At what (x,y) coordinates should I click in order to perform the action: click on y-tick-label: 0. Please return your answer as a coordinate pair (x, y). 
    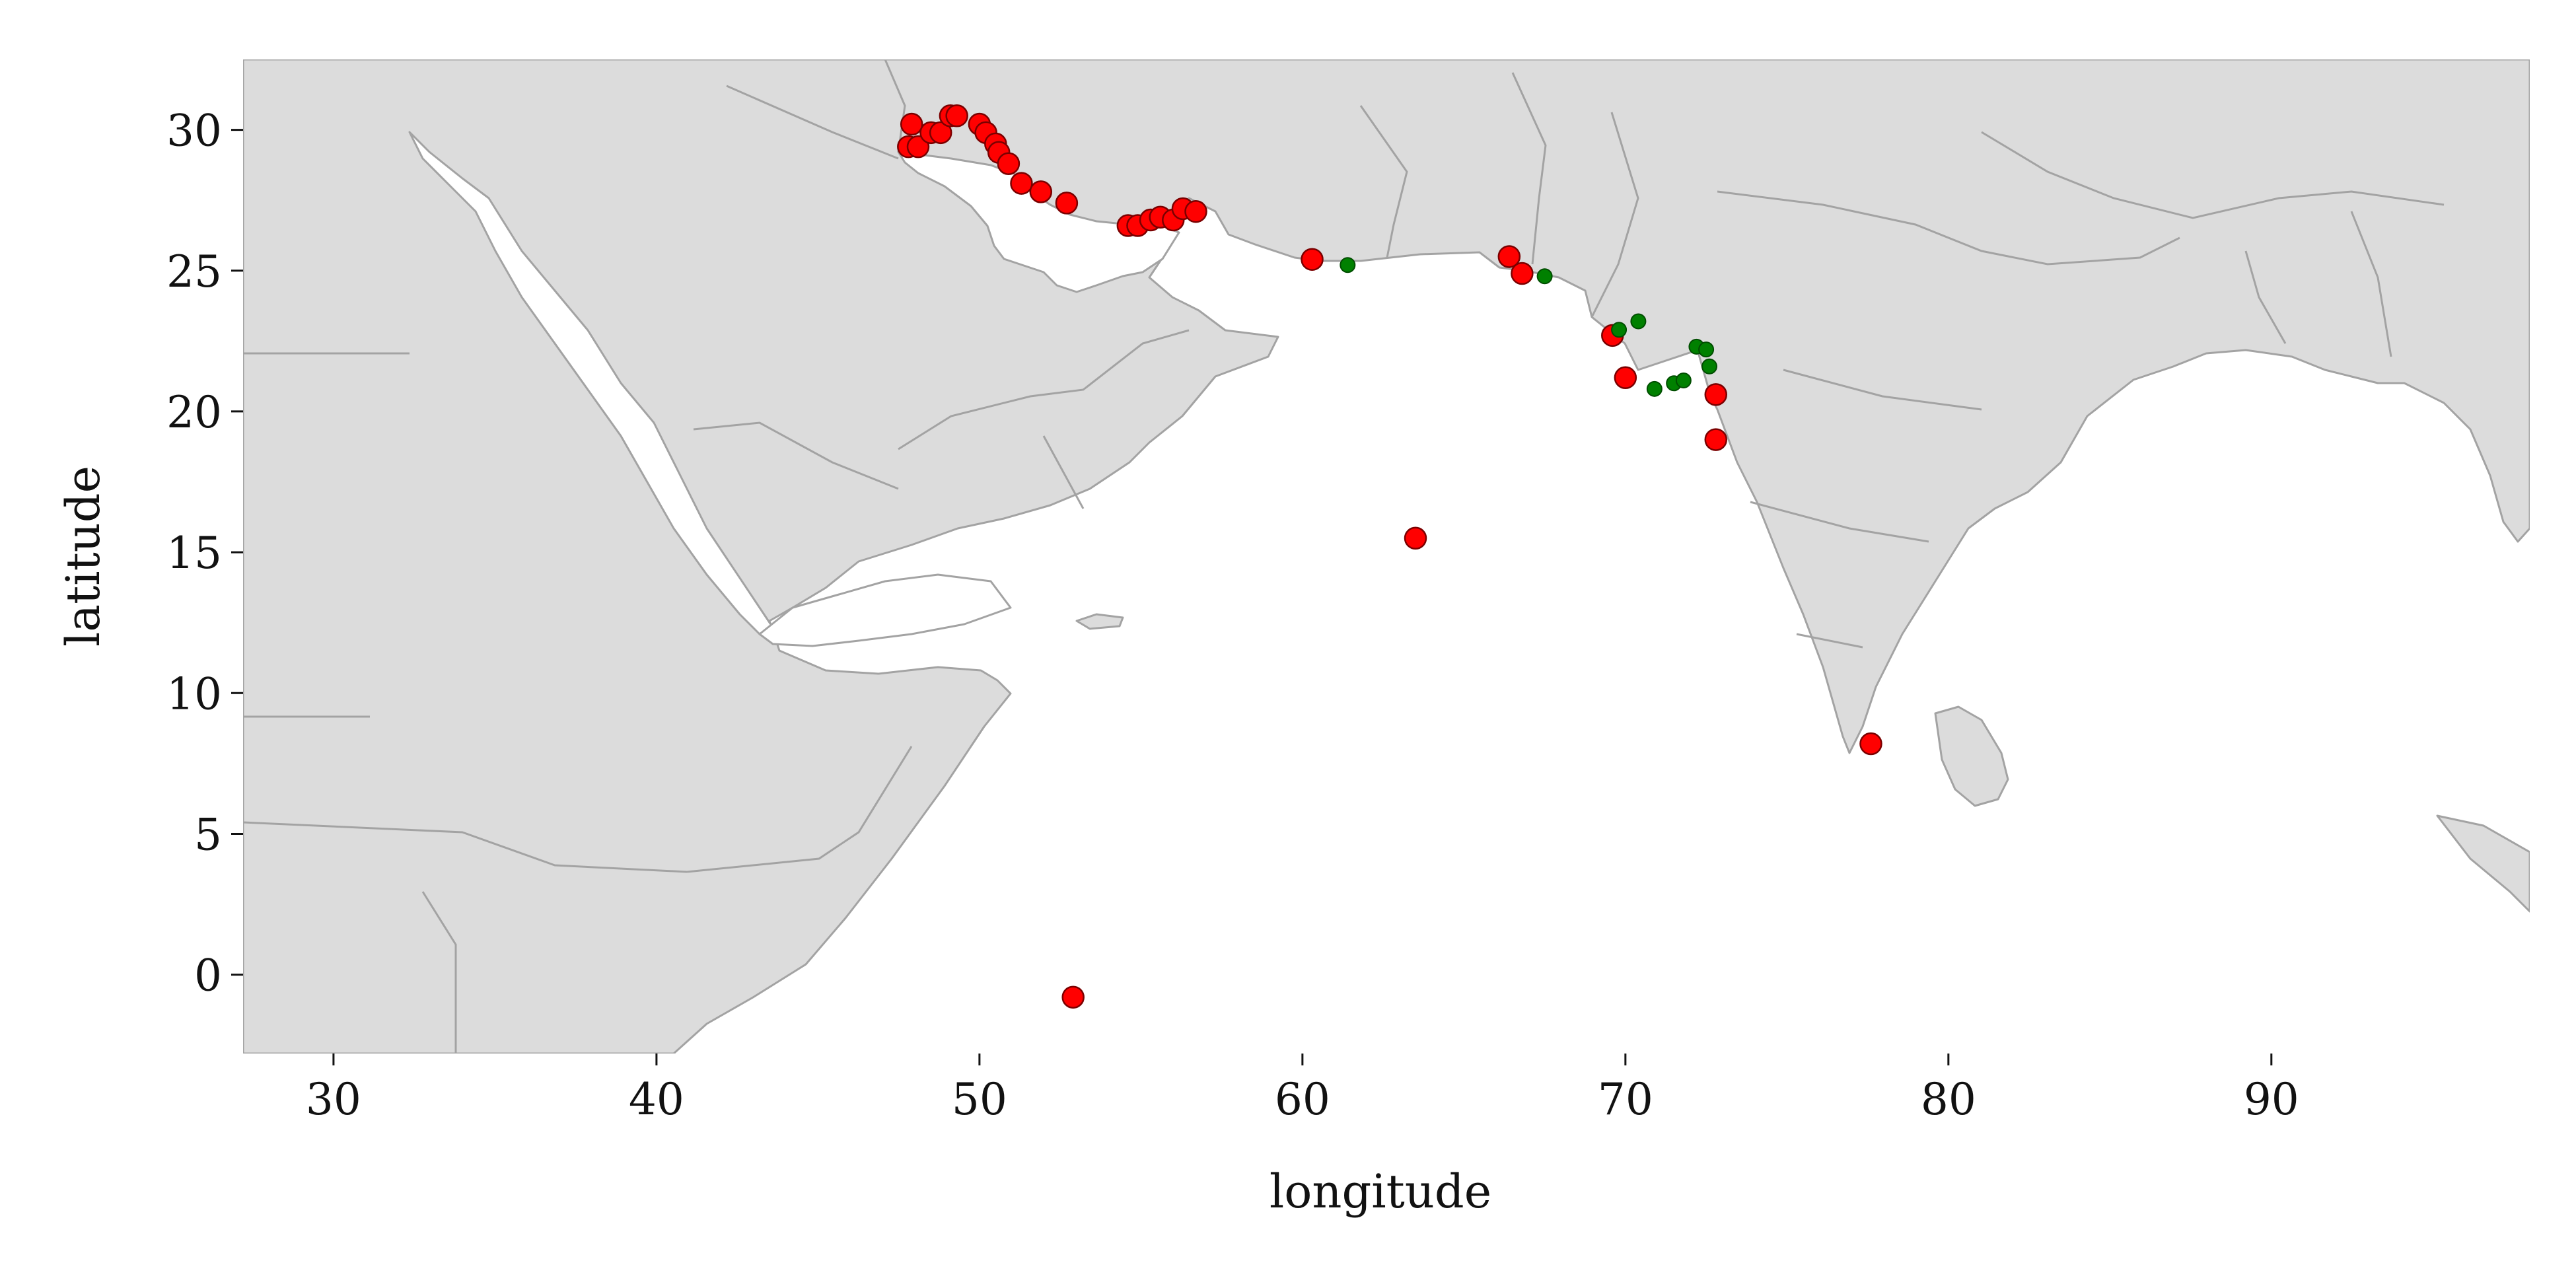
    Looking at the image, I should click on (208, 976).